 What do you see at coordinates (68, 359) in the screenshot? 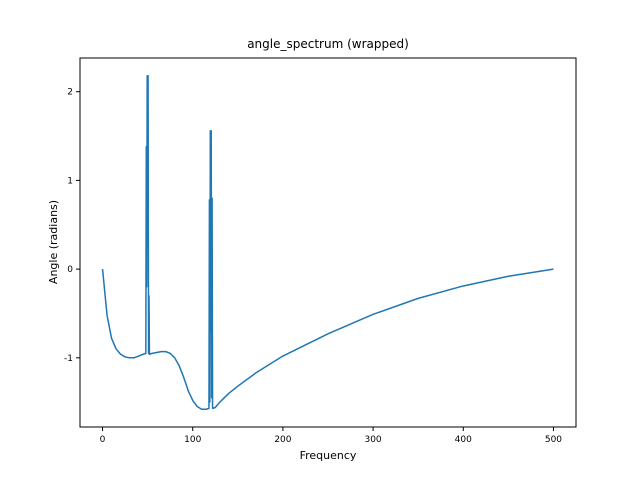
I see `y-tick-label: -1` at bounding box center [68, 359].